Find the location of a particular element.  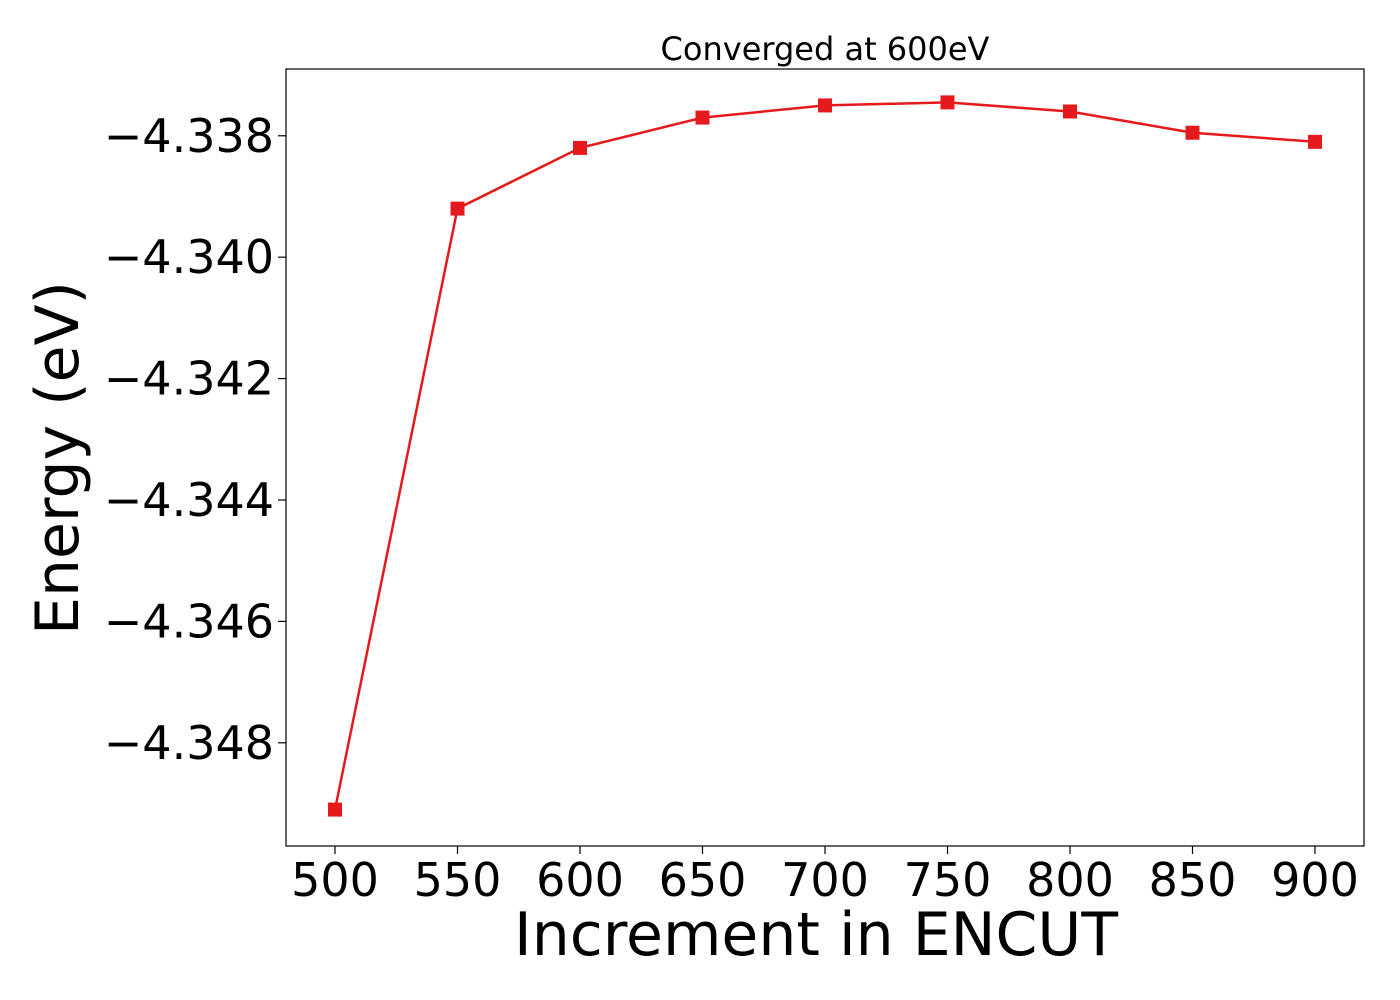

x-tick-label: 500 is located at coordinates (335, 880).